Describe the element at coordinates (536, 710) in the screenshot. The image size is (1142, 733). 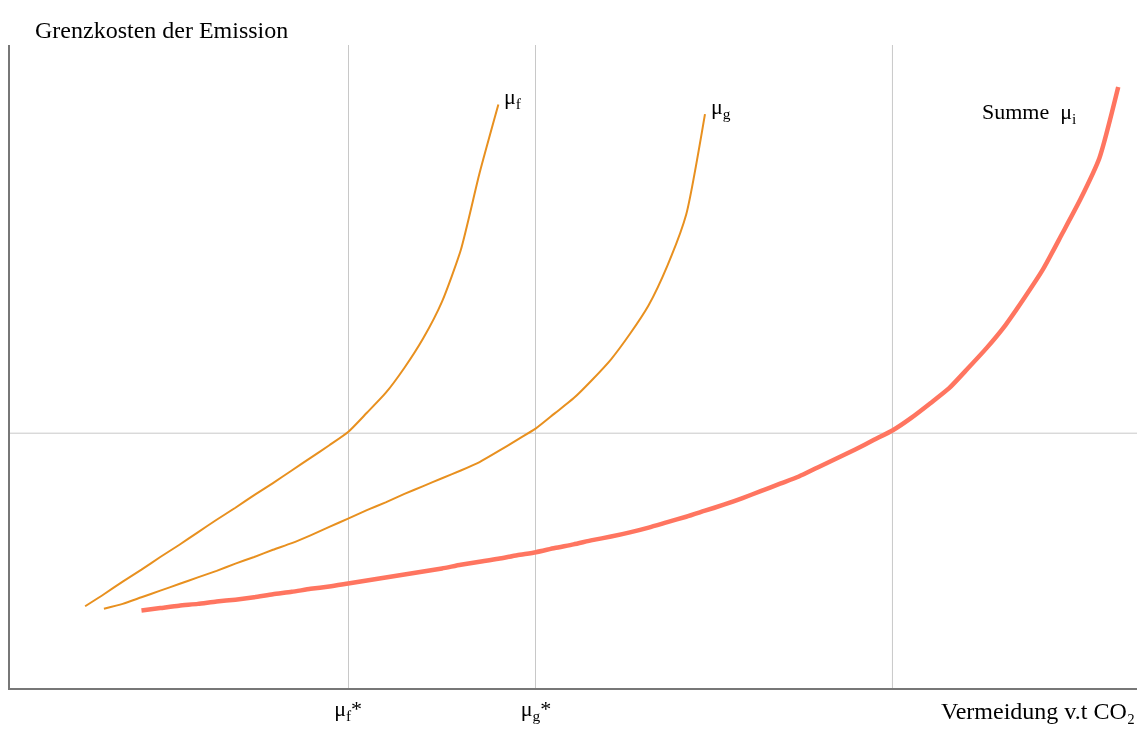
I see `x-tick-label: μ$_{g}$*` at that location.